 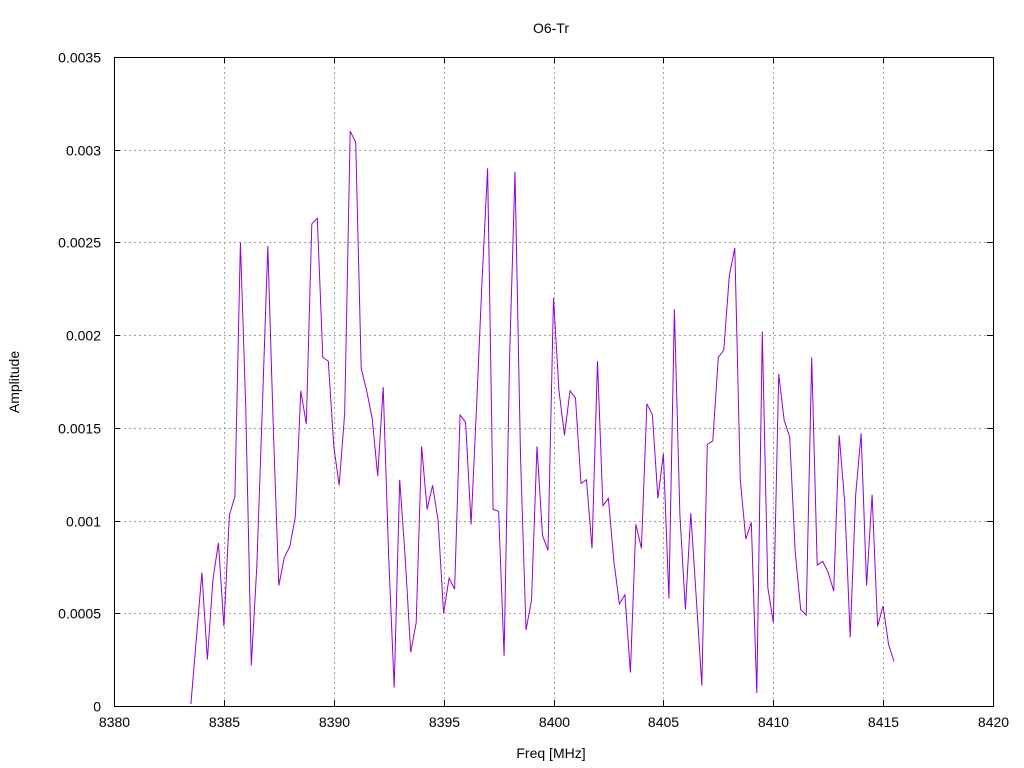 What do you see at coordinates (83, 522) in the screenshot?
I see `y-tick-label: 0.001` at bounding box center [83, 522].